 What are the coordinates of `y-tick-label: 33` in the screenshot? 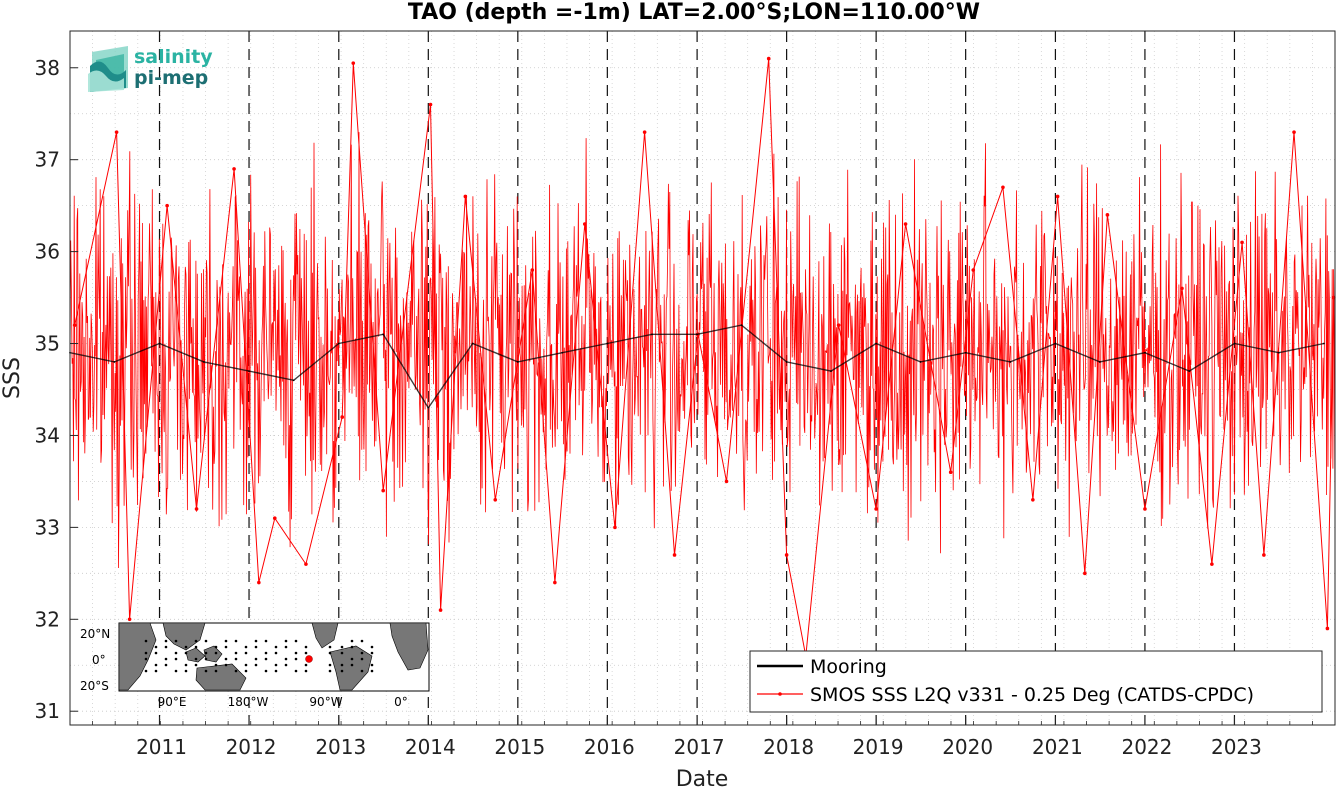 It's located at (47, 527).